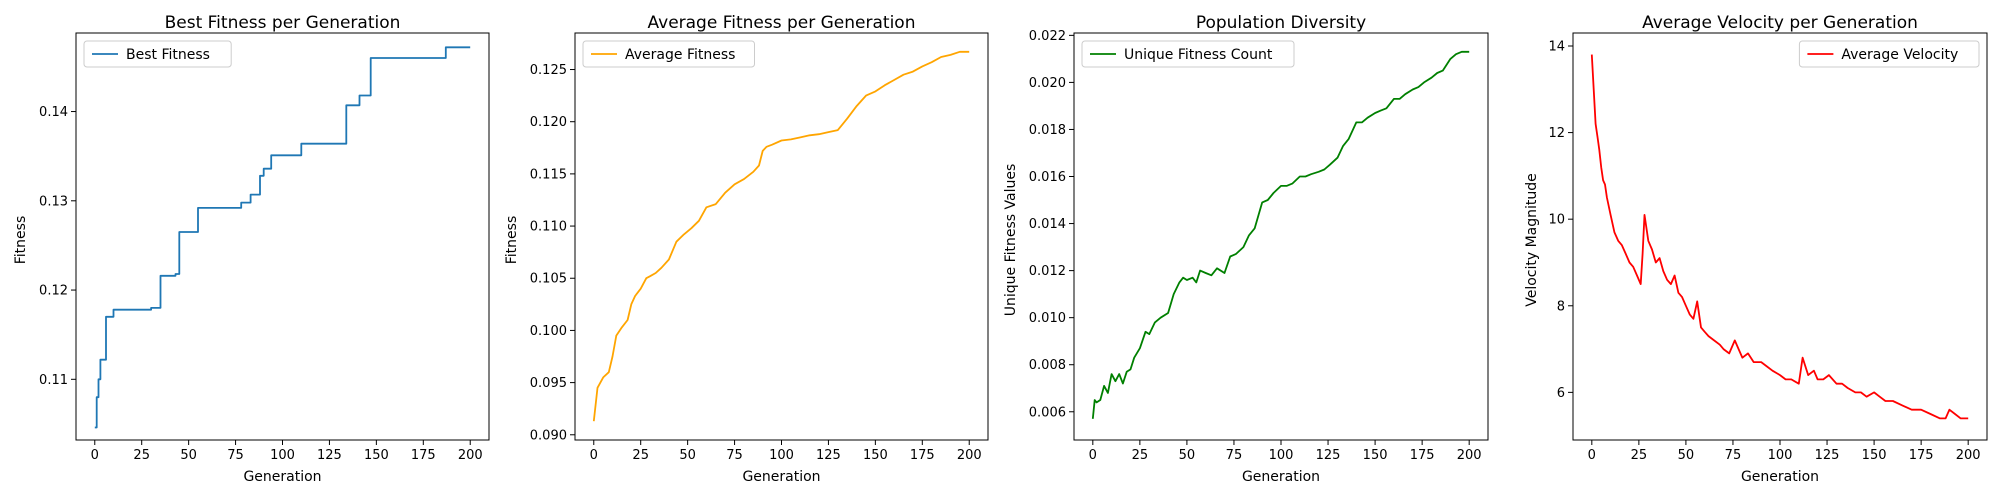 Image resolution: width=2000 pixels, height=500 pixels. Describe the element at coordinates (548, 70) in the screenshot. I see `y-tick-label: 0.125` at that location.